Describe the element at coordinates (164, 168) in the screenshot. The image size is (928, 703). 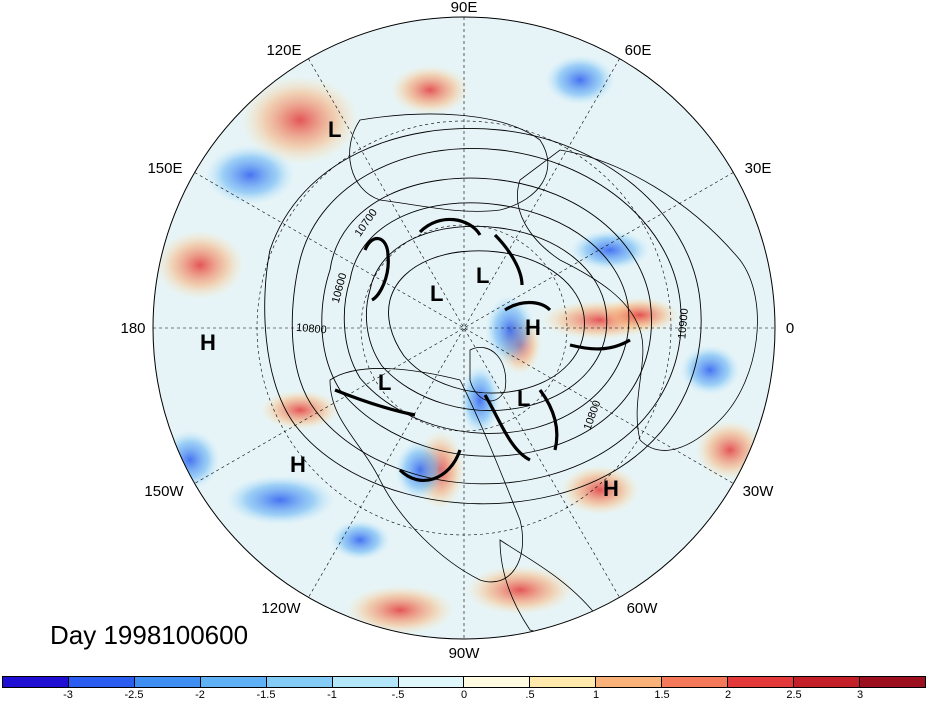
I see `lon-label-150e: 150E` at that location.